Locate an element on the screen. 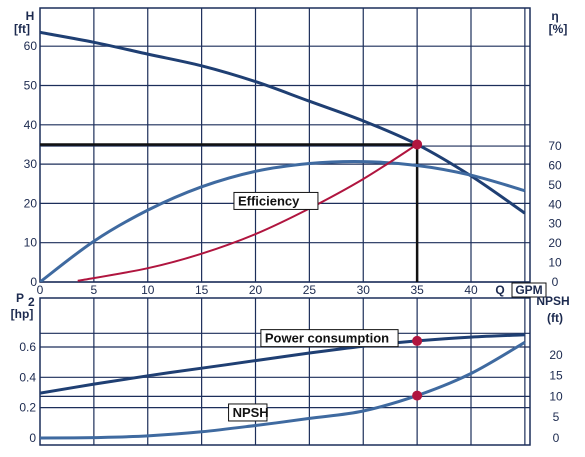  x-tick-label: 30 is located at coordinates (364, 290).